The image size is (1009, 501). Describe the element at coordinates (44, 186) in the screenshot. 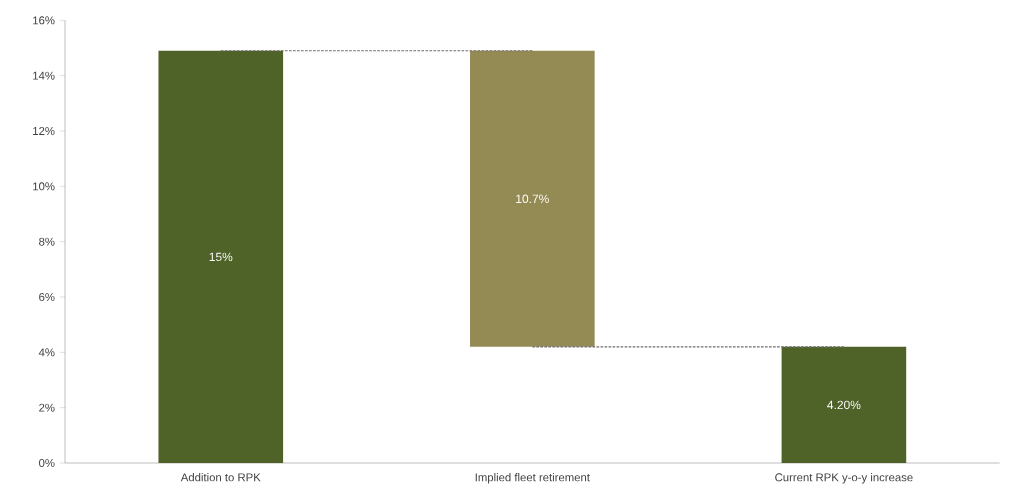

I see `y-tick-label: 10%` at that location.